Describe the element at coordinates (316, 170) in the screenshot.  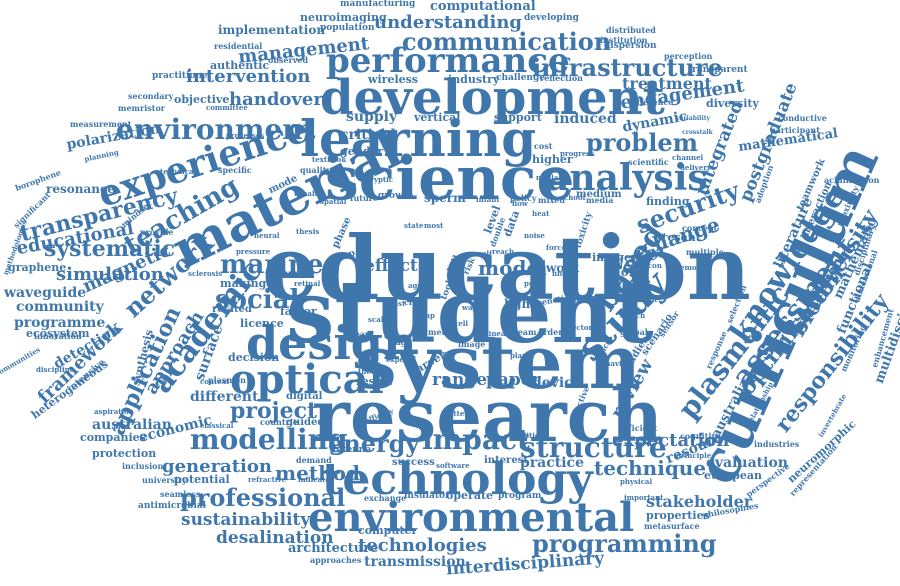
I see `word-quality: quality` at that location.